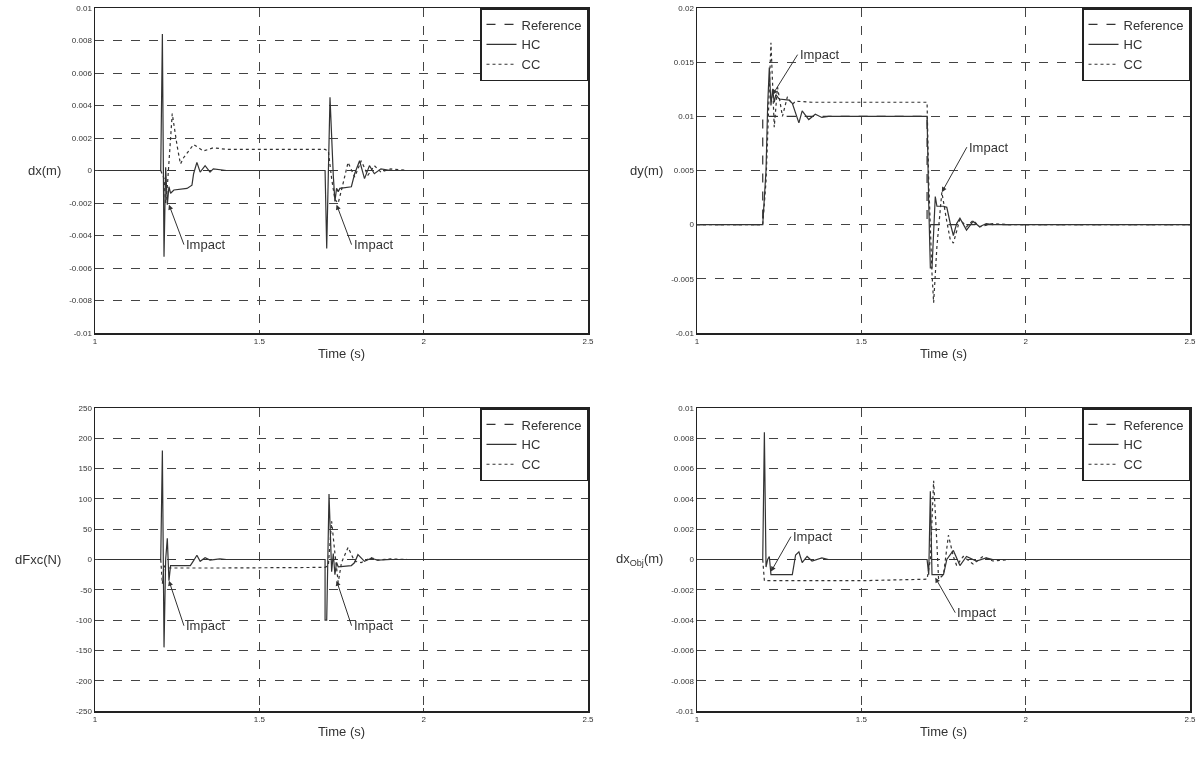 This screenshot has height=758, width=1204. Describe the element at coordinates (684, 171) in the screenshot. I see `y-tick-label: 0.005` at that location.